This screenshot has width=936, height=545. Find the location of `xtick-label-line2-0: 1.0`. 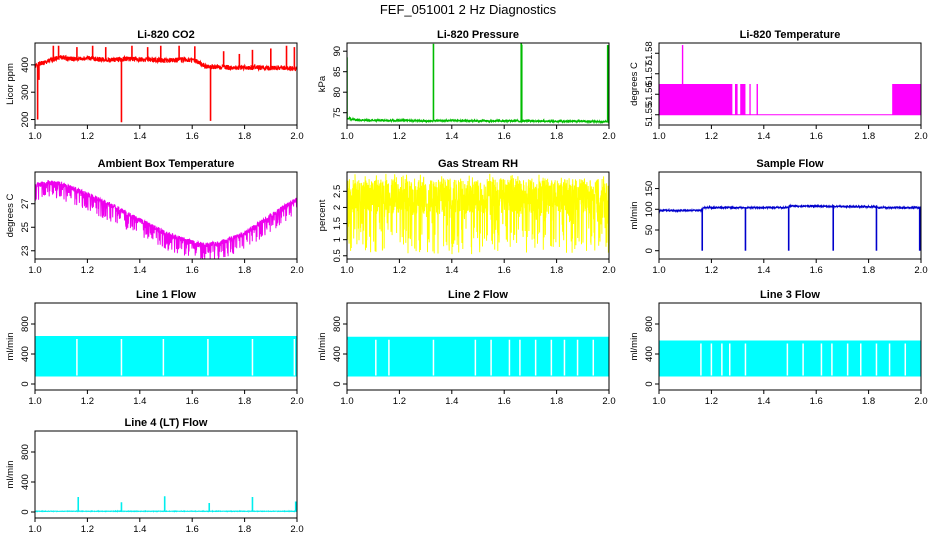

xtick-label-line2-0: 1.0 is located at coordinates (346, 401).